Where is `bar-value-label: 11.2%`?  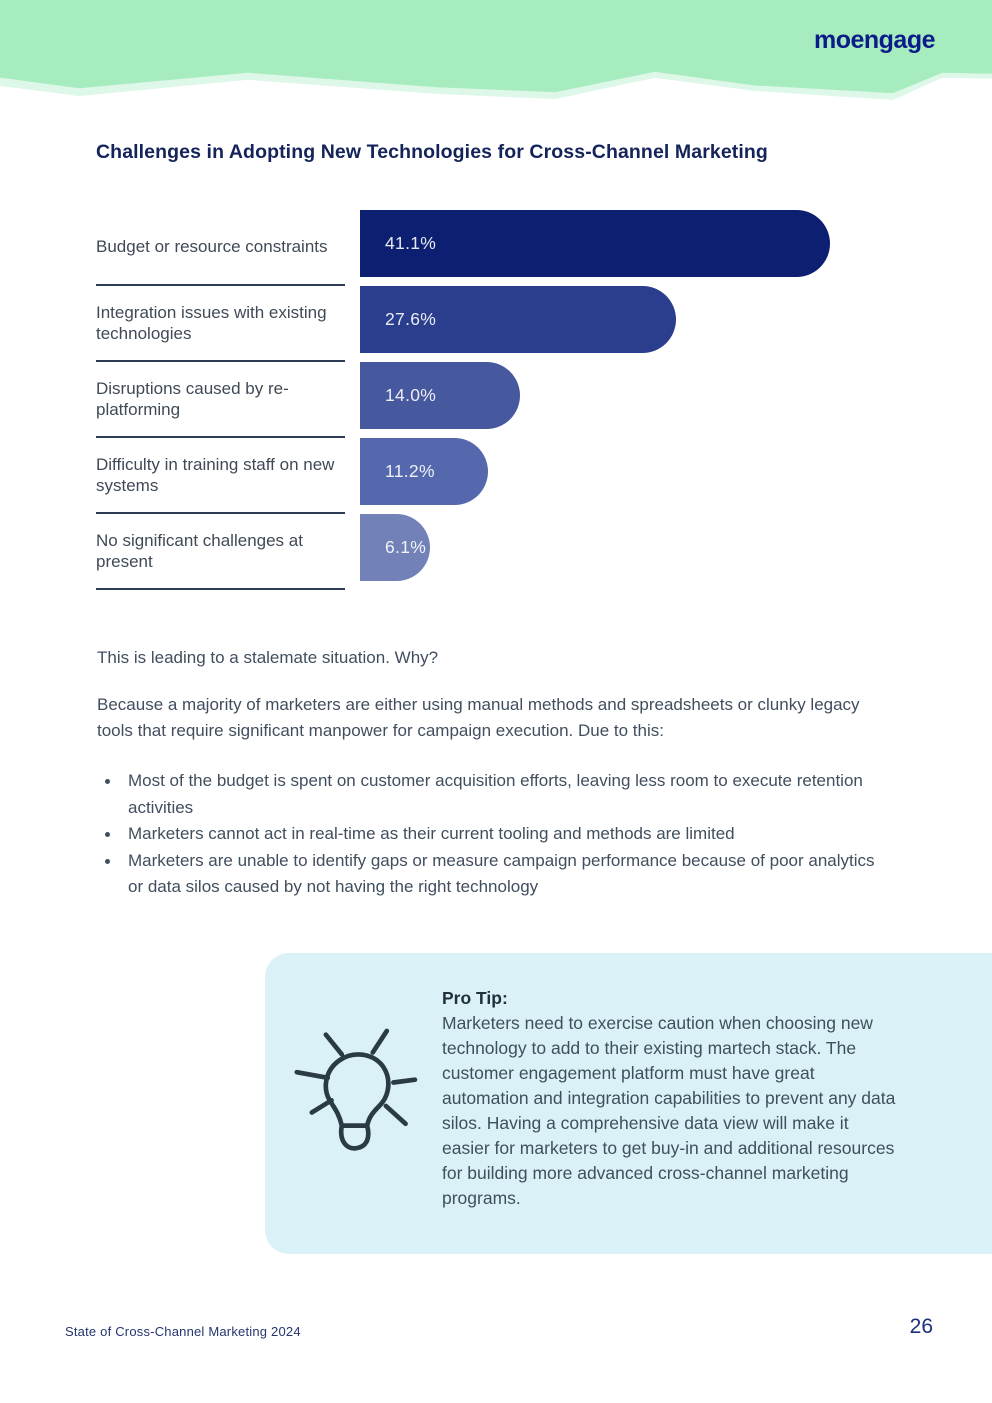
bar-value-label: 11.2% is located at coordinates (410, 471).